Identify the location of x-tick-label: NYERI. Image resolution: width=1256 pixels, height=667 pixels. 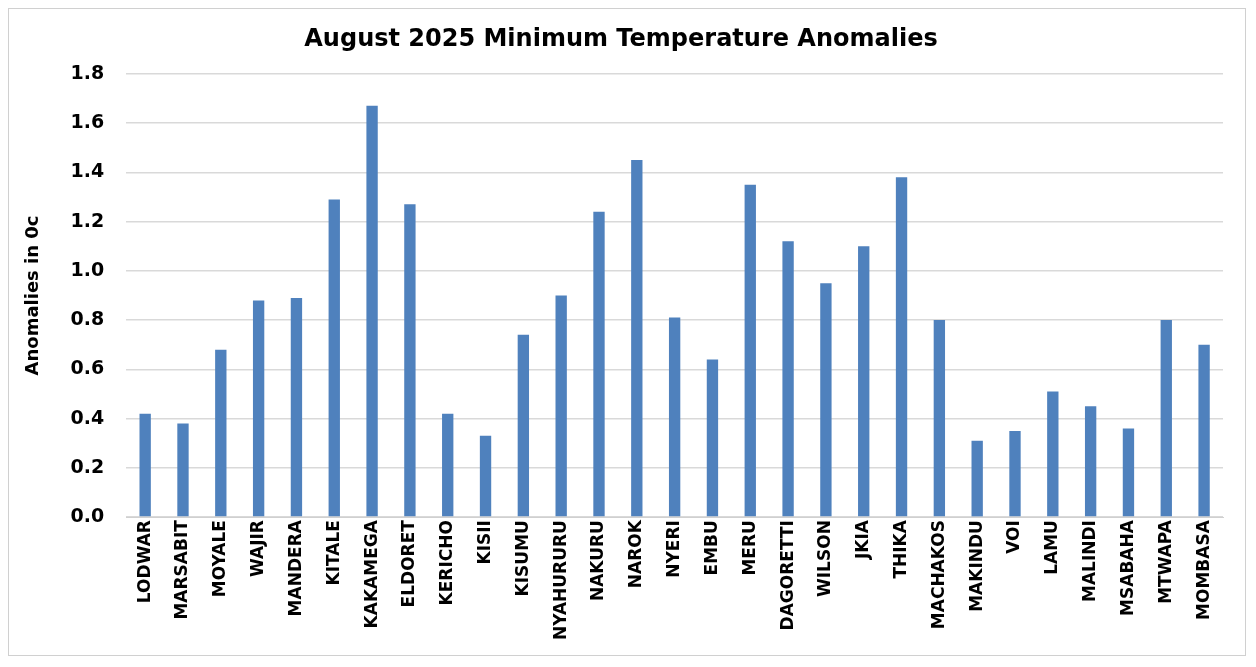
(673, 549).